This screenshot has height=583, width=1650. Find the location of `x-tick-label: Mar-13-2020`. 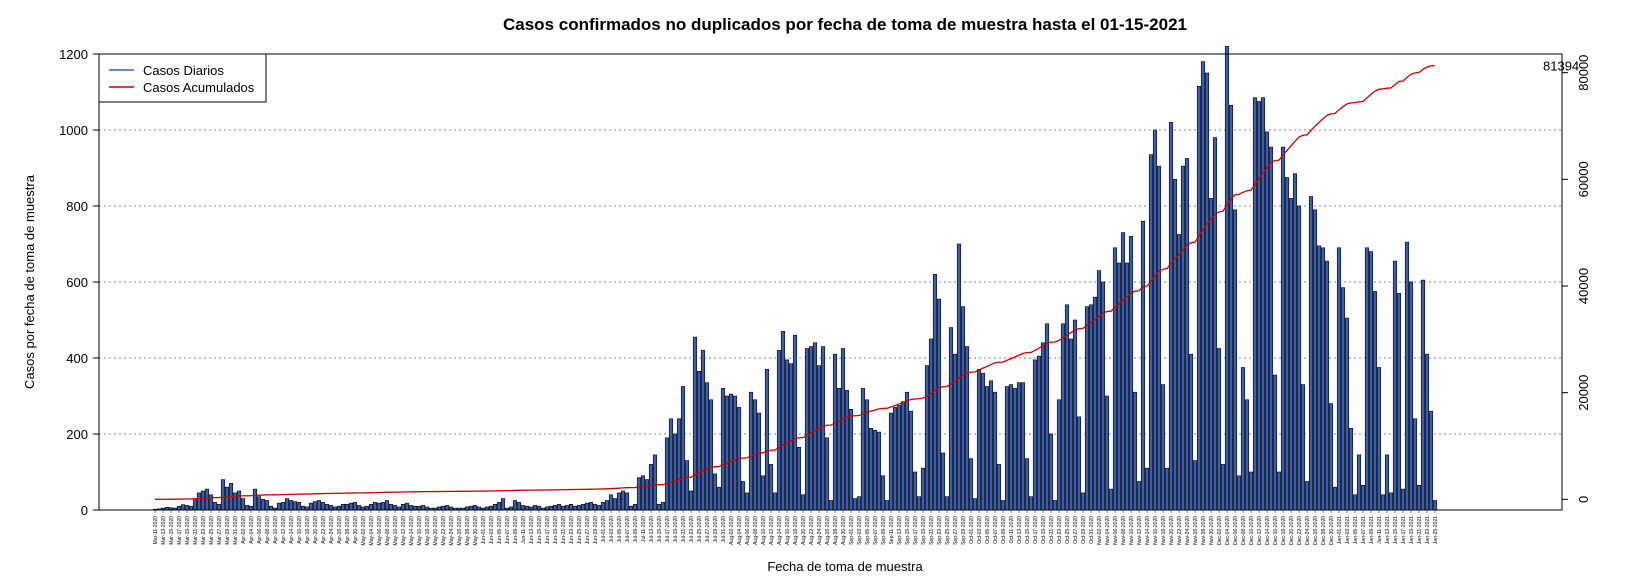

x-tick-label: Mar-13-2020 is located at coordinates (164, 530).